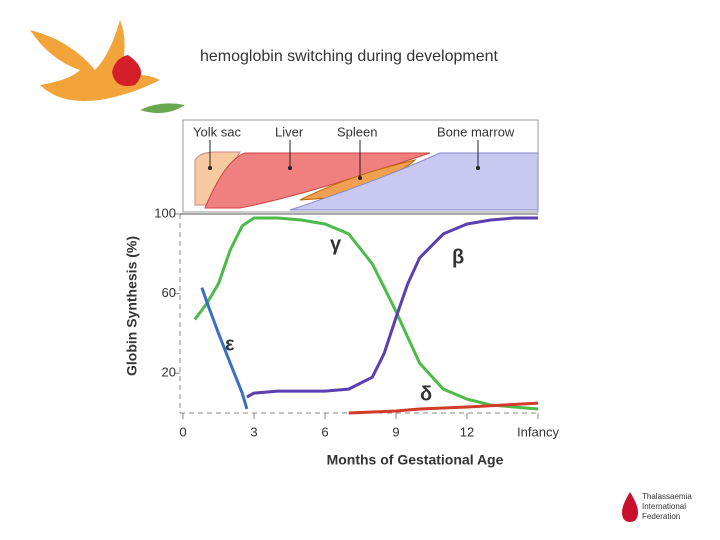 This screenshot has height=540, width=720. I want to click on x-tick-label: 3, so click(253, 431).